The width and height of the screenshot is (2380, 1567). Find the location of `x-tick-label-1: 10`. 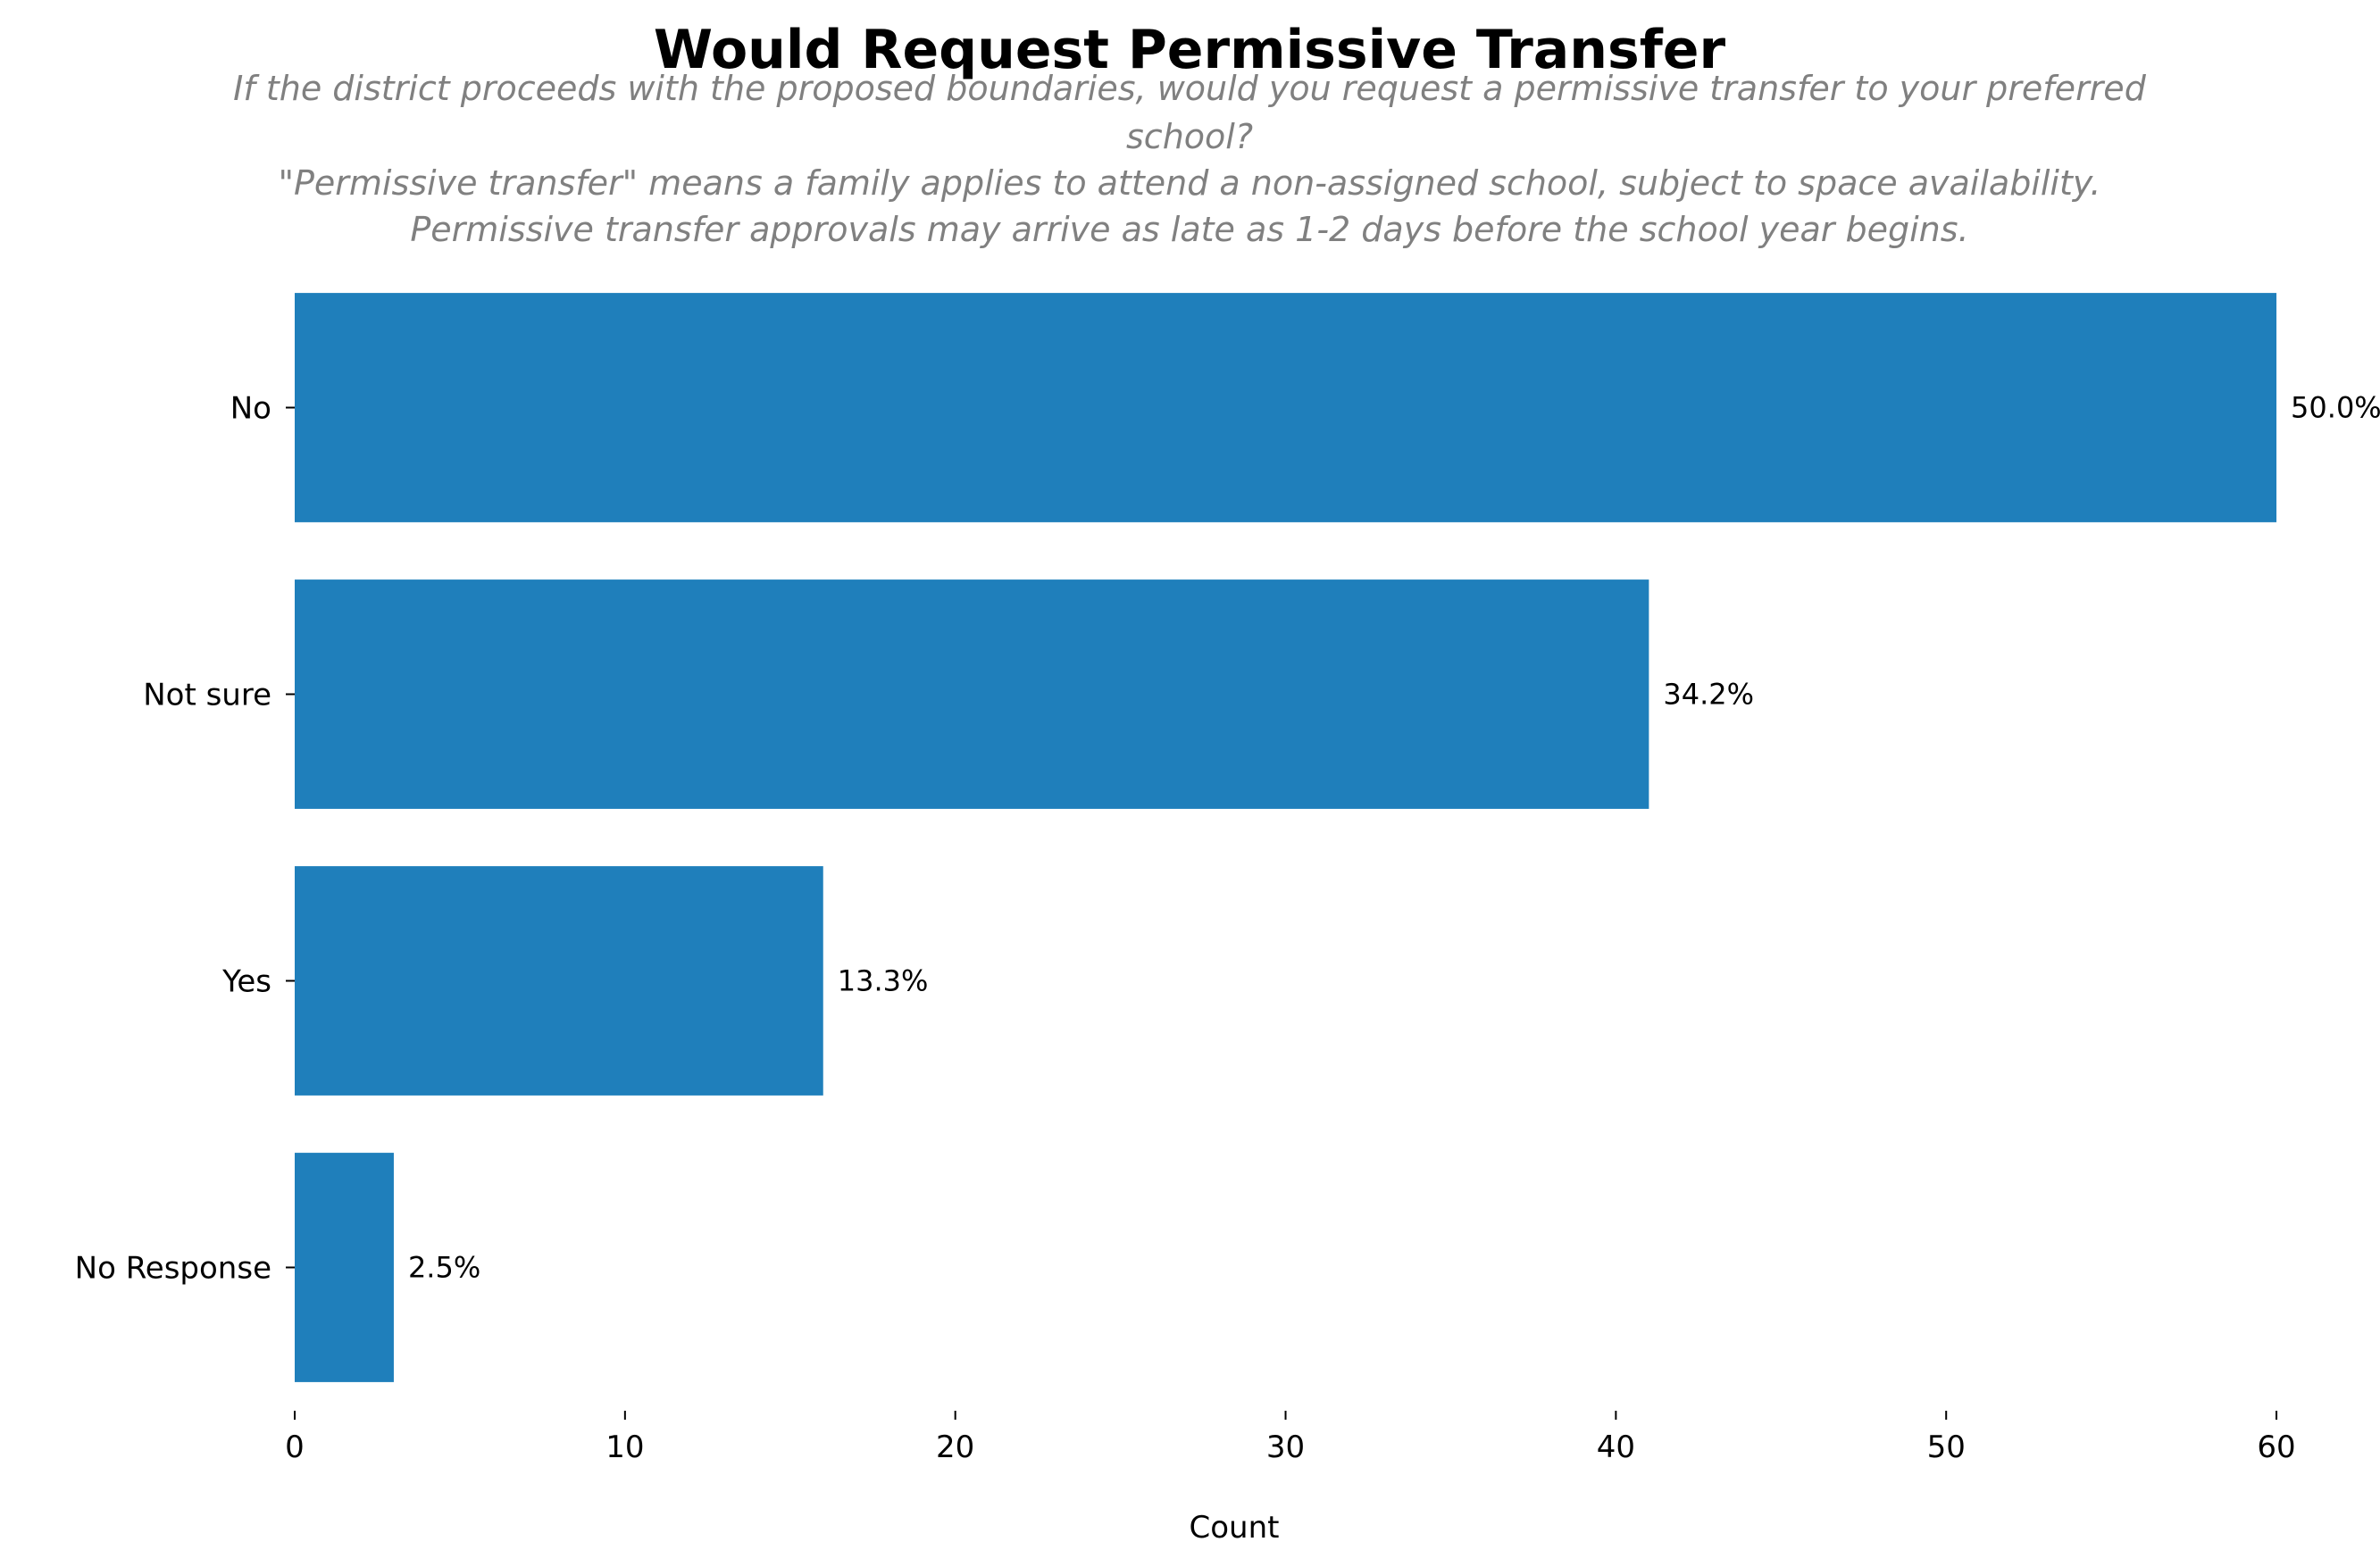

x-tick-label-1: 10 is located at coordinates (624, 1447).